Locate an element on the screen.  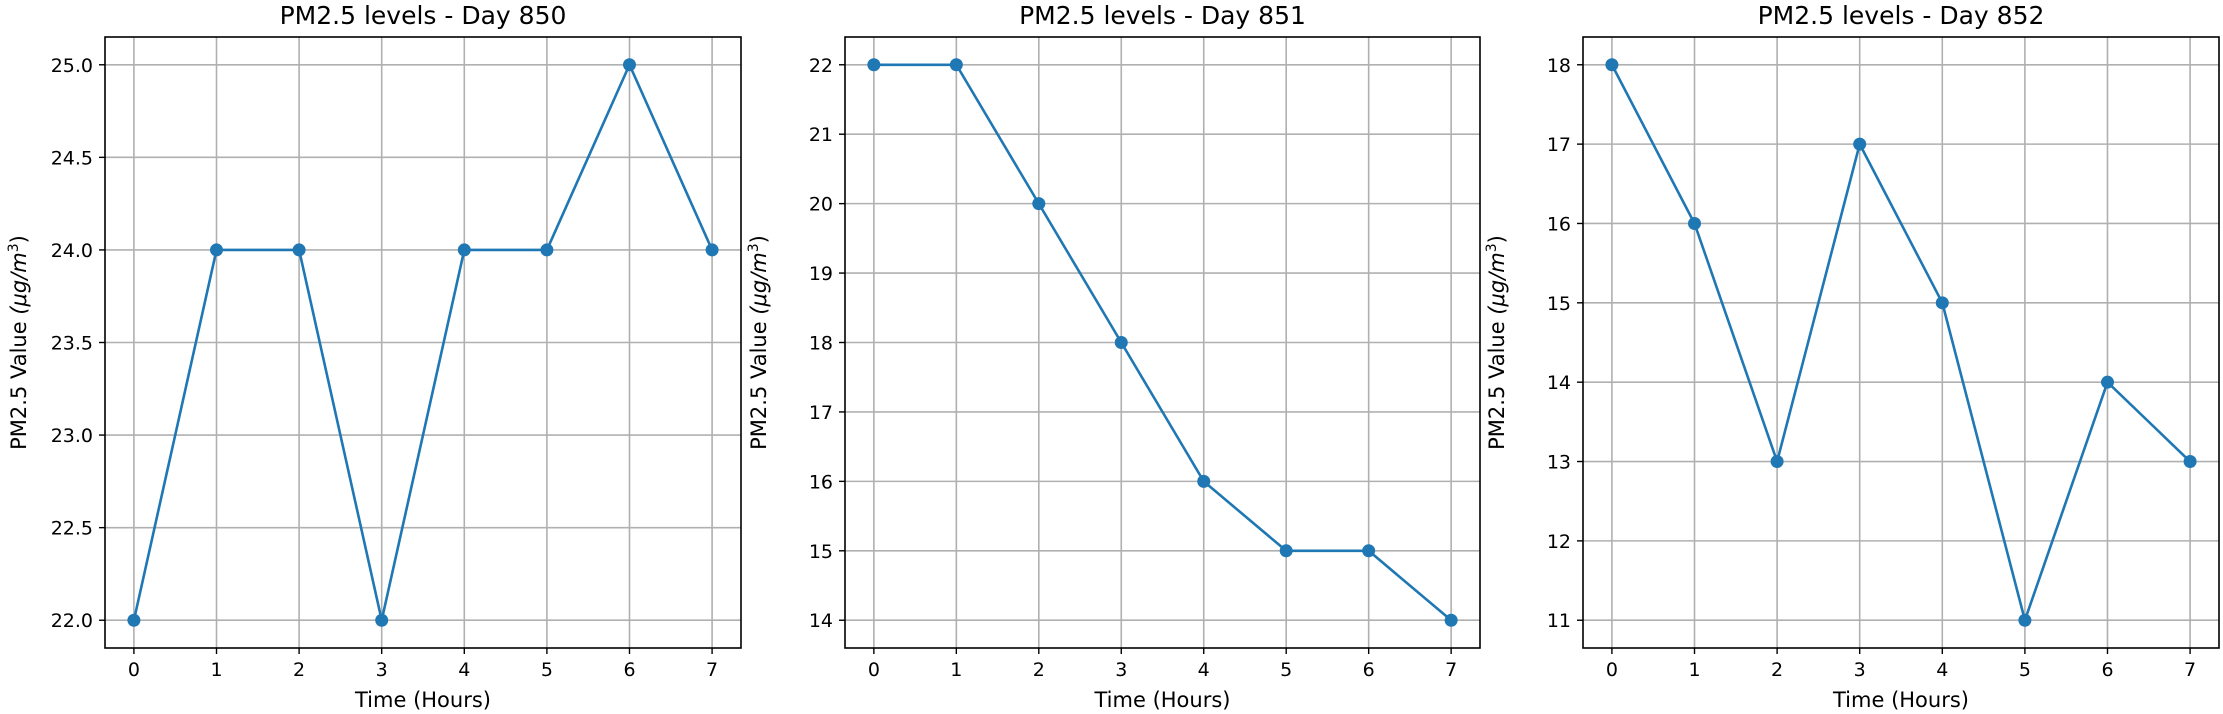
y-tick-label: 13 is located at coordinates (1559, 463).